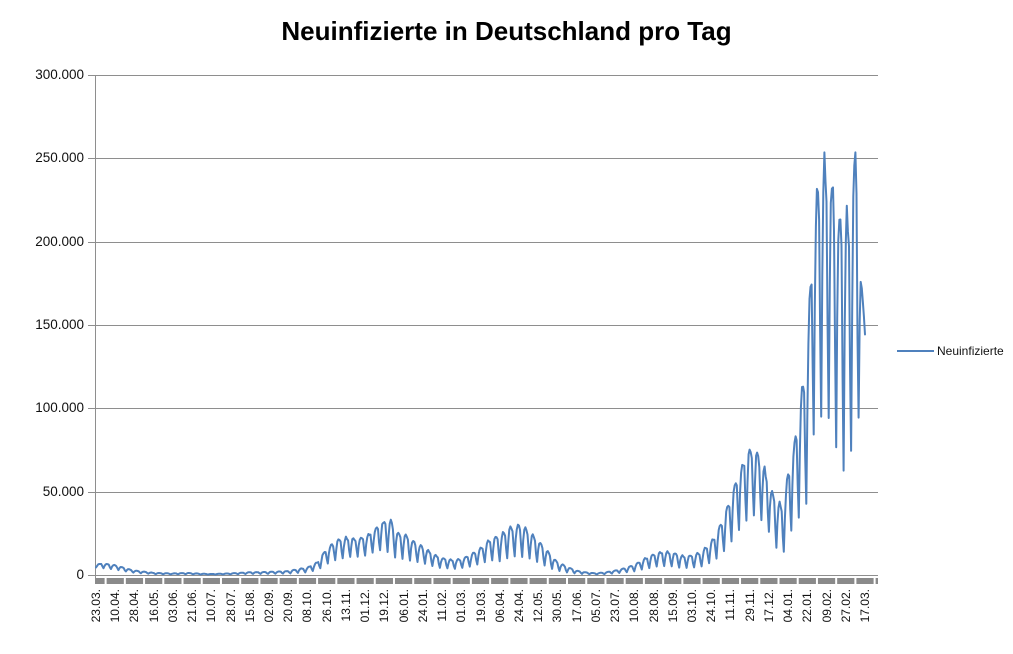 This screenshot has width=1013, height=654. What do you see at coordinates (615, 606) in the screenshot?
I see `x-axis-tick-label: 23.07.` at bounding box center [615, 606].